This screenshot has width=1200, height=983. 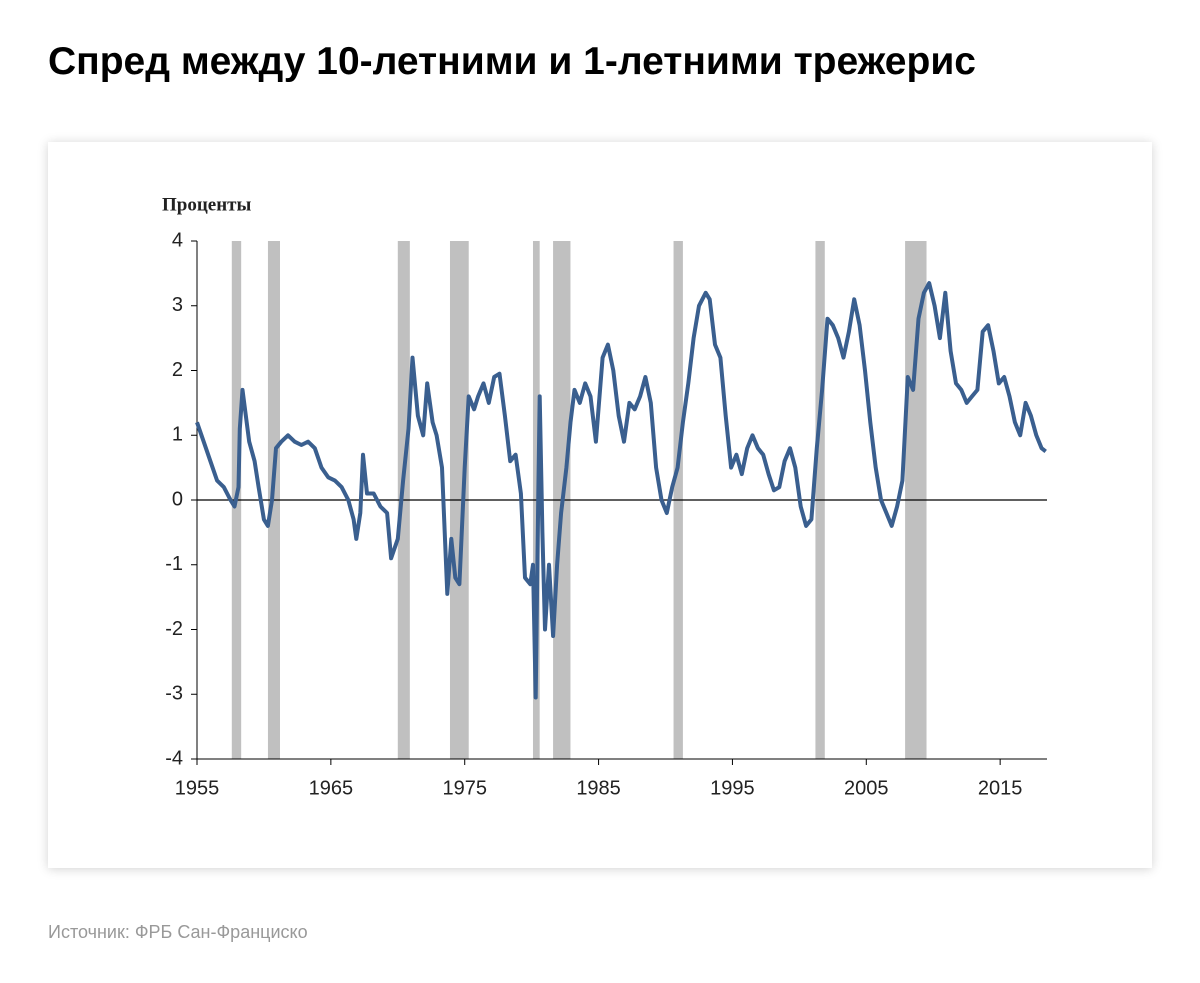 I want to click on y-tick-label: -3, so click(x=174, y=694).